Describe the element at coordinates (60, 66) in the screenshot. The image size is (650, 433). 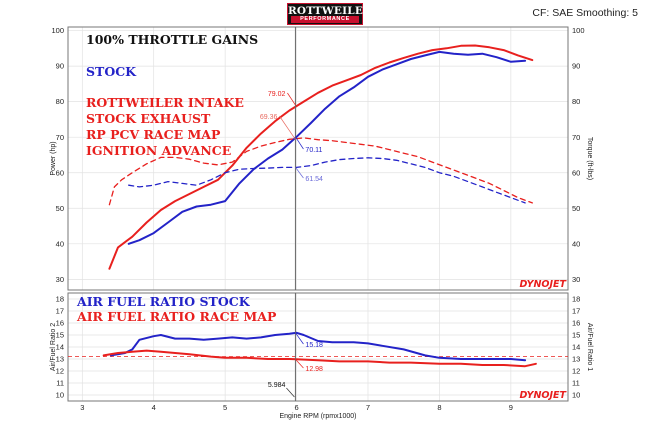
I see `y-tick-label: 90` at that location.